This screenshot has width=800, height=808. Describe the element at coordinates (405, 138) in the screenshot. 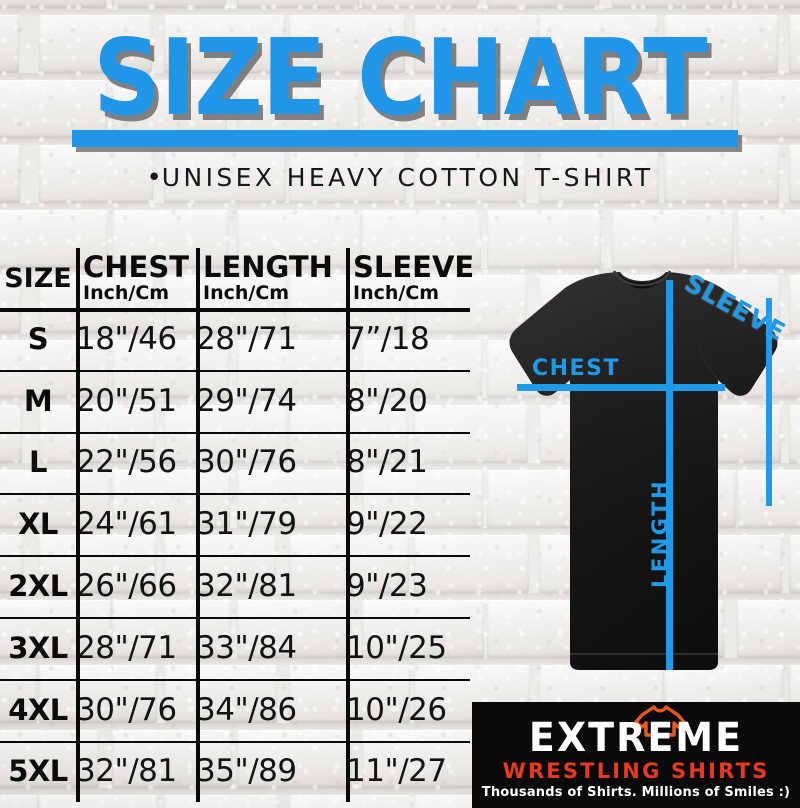

I see `title-underline-bar` at that location.